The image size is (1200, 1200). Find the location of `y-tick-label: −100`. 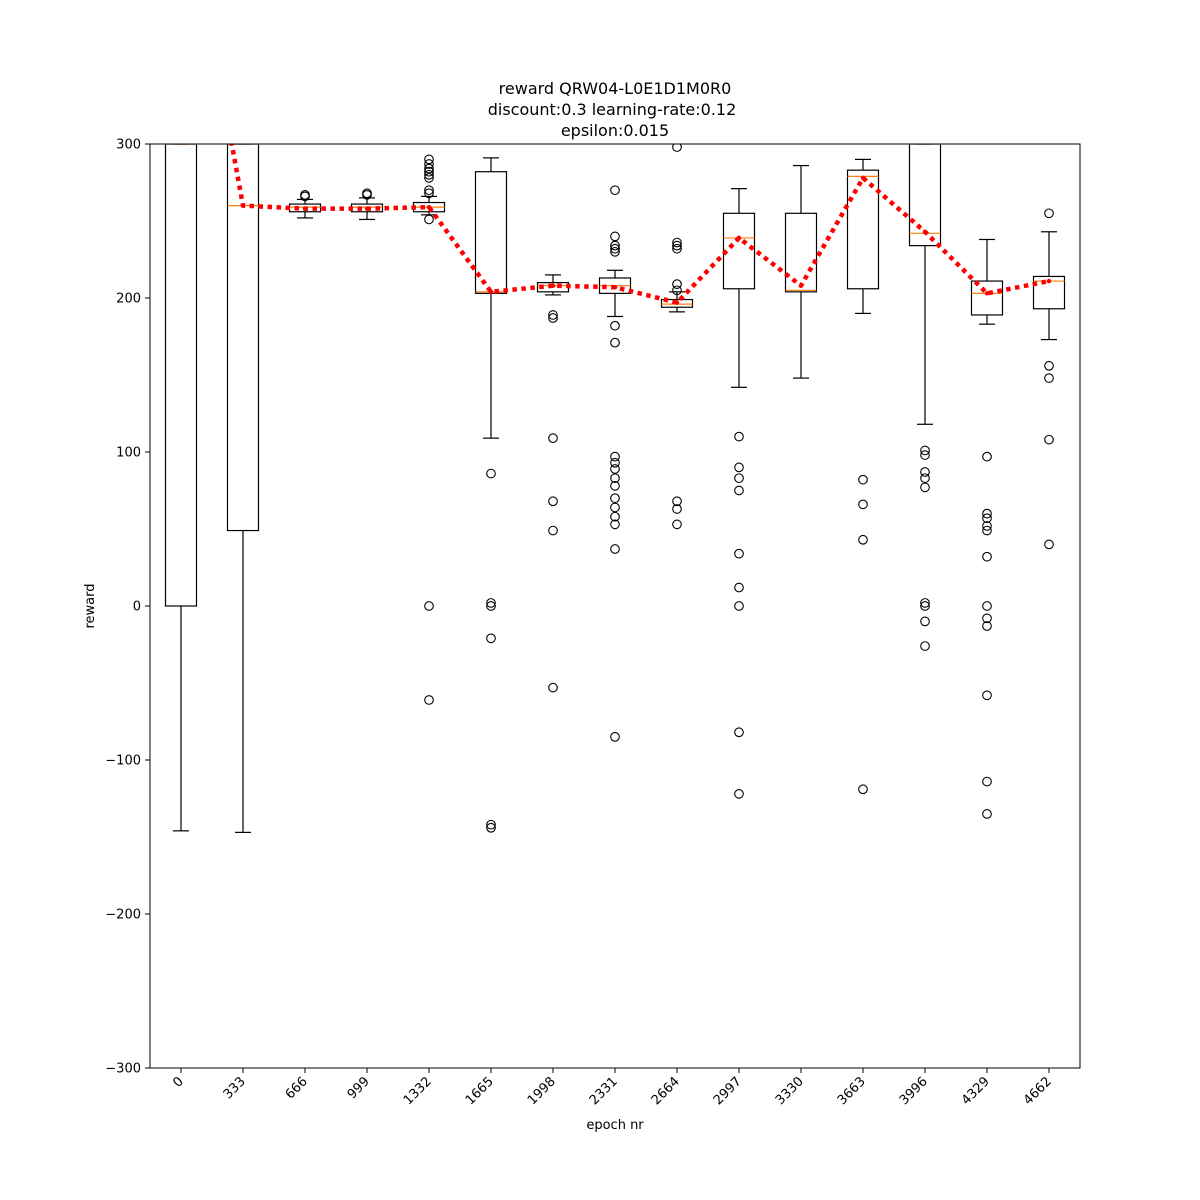

y-tick-label: −100 is located at coordinates (123, 761).